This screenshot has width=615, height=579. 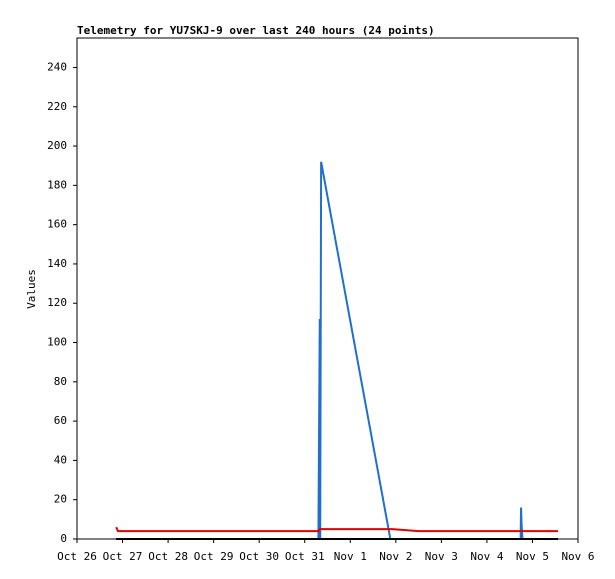 What do you see at coordinates (350, 556) in the screenshot?
I see `x-tick-label: Nov 1` at bounding box center [350, 556].